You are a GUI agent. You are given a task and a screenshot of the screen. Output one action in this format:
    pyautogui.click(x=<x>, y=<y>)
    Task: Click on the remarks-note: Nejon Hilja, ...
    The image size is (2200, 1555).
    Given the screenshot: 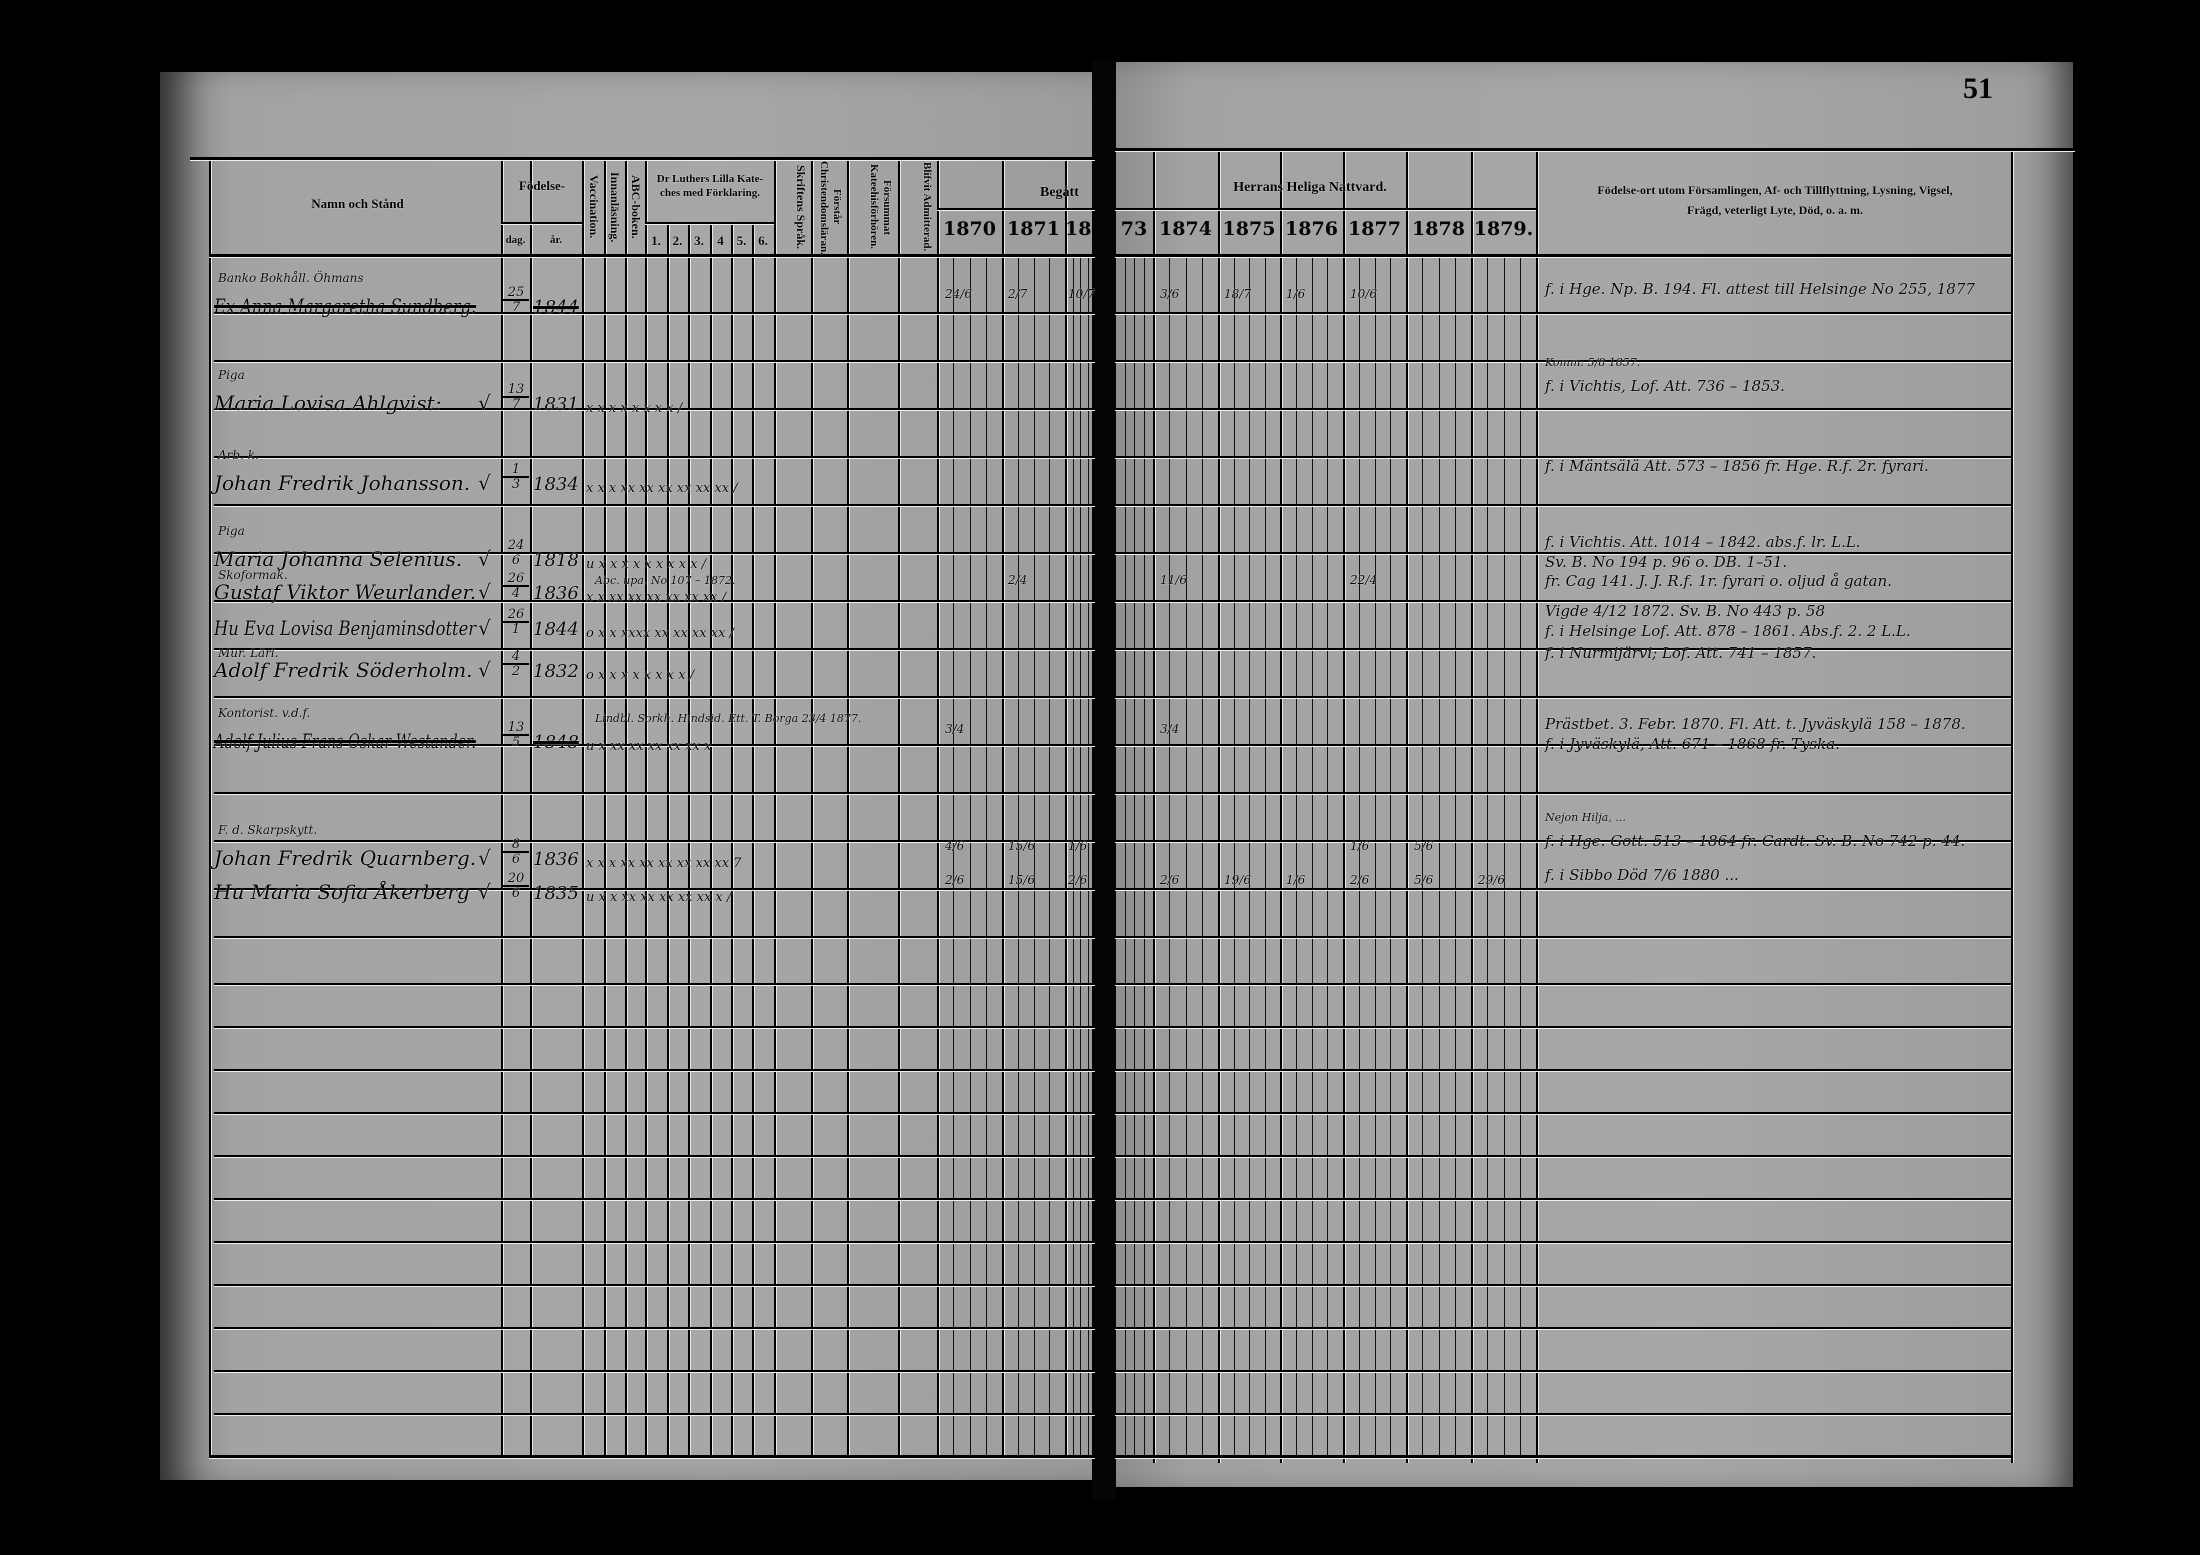 What is the action you would take?
    pyautogui.click(x=1585, y=817)
    